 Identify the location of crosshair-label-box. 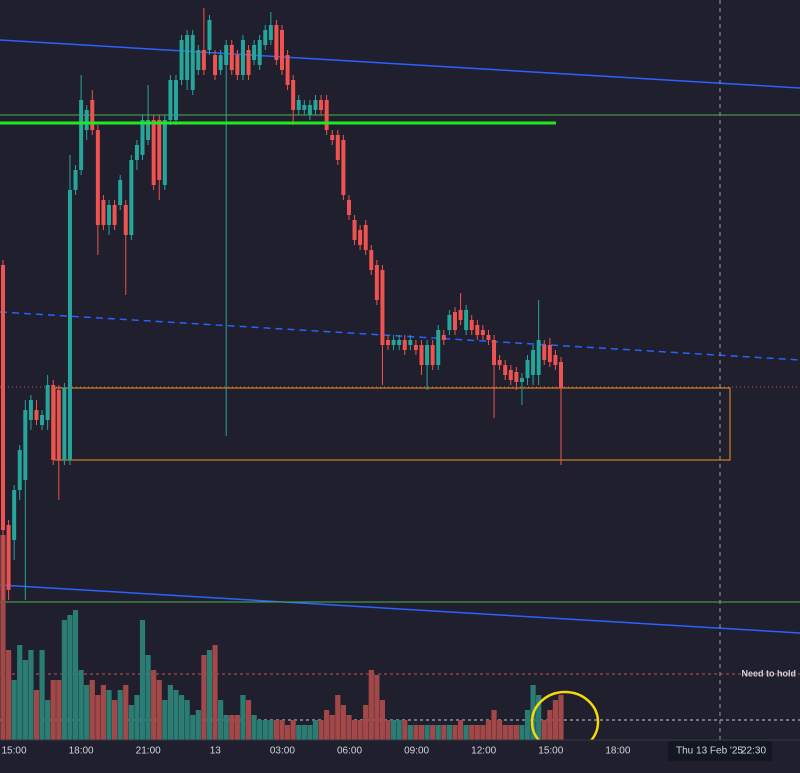
(720, 751).